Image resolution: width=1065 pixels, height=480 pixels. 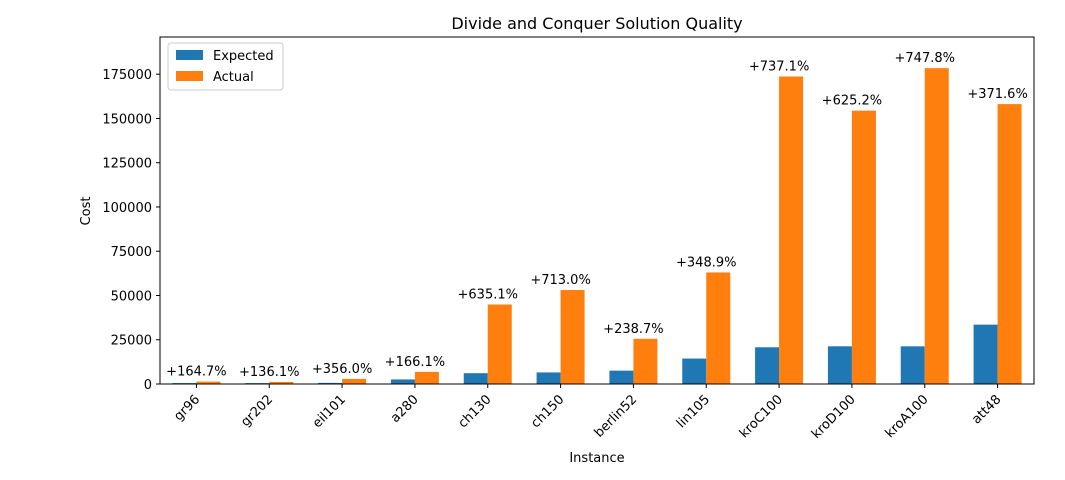 I want to click on x-tick-label: a280, so click(x=405, y=409).